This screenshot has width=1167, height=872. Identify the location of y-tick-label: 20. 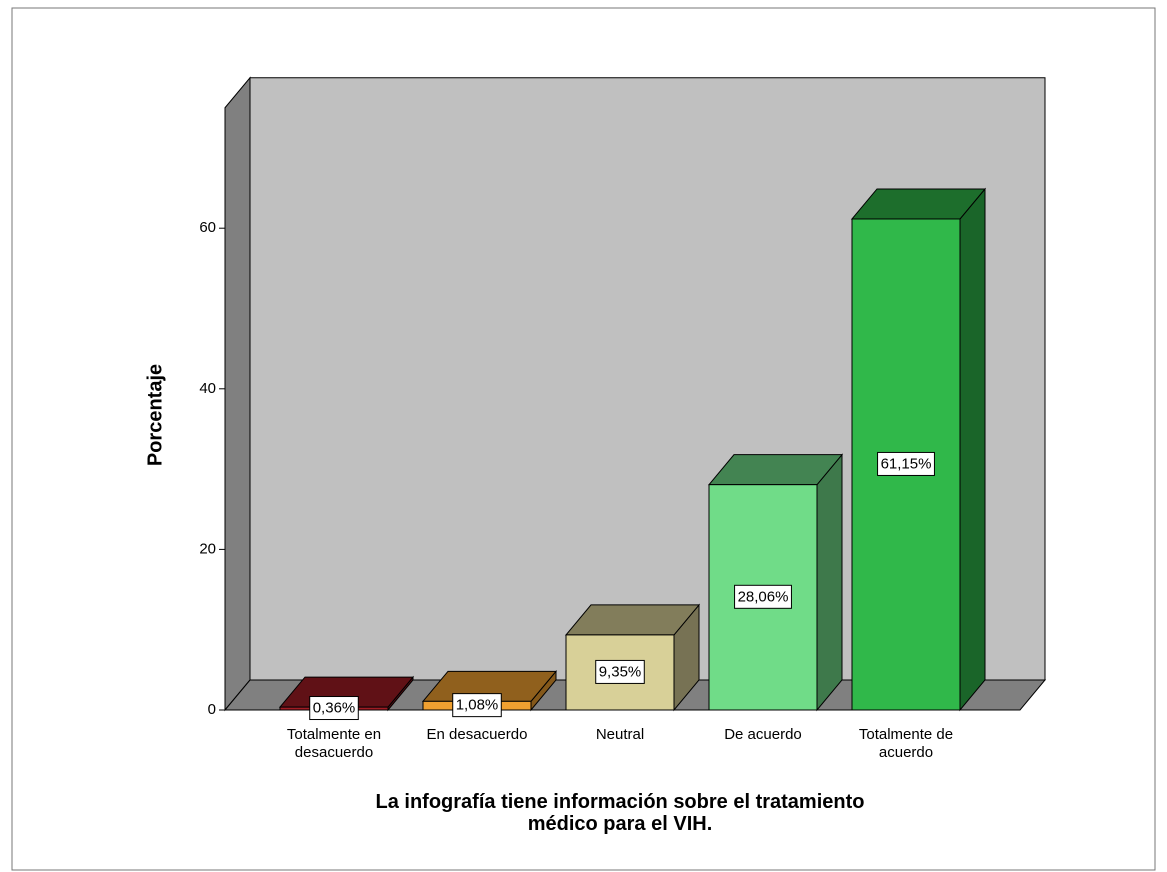
(207, 548).